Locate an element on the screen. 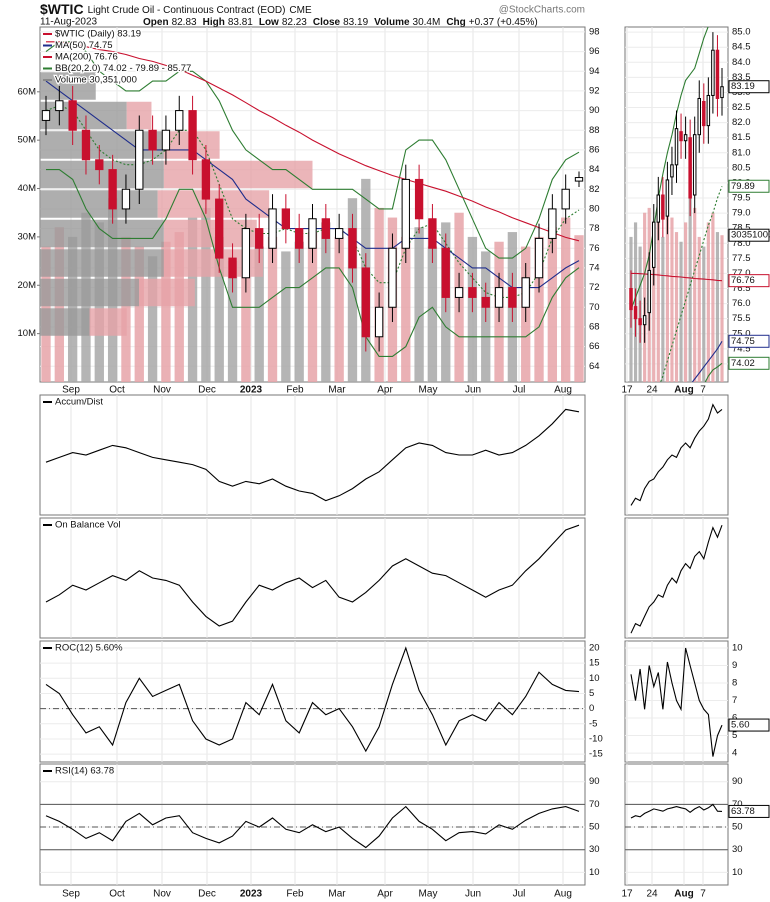 This screenshot has width=770, height=902. y-tick-label: 74.5 is located at coordinates (741, 348).